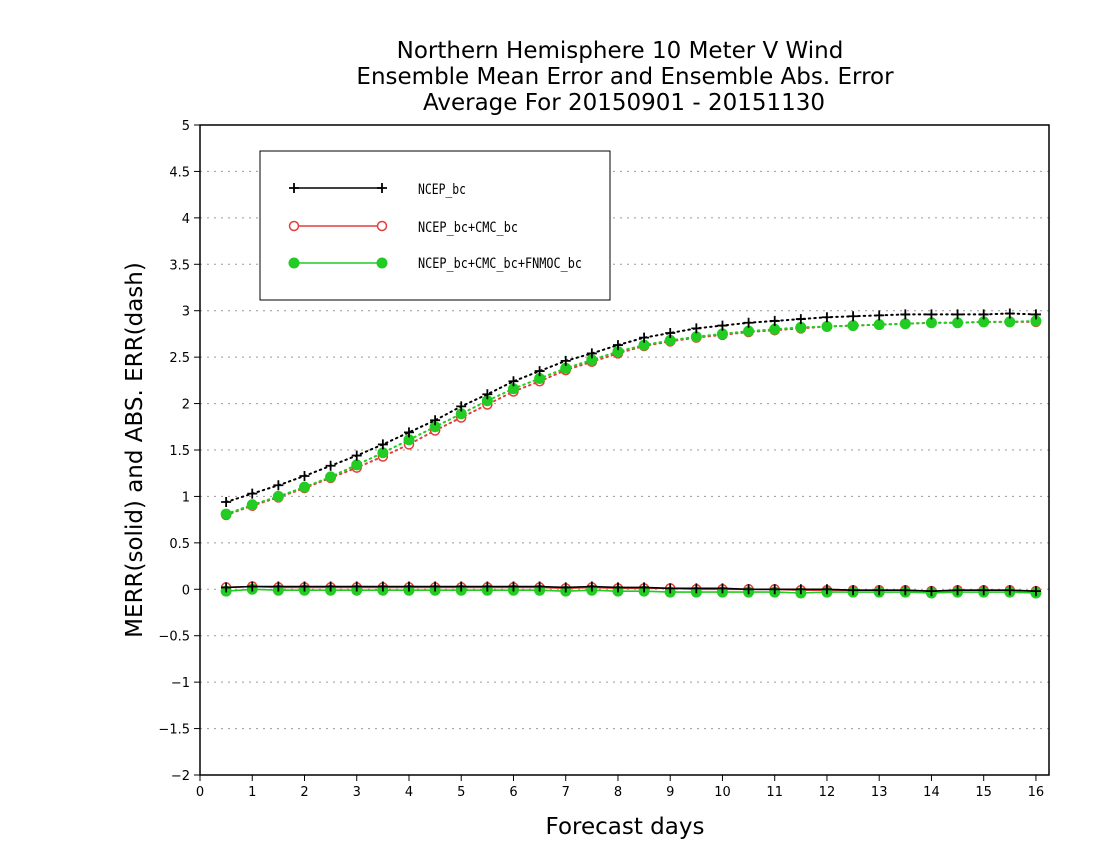 This screenshot has width=1100, height=850. I want to click on x-tick-label: 7, so click(566, 792).